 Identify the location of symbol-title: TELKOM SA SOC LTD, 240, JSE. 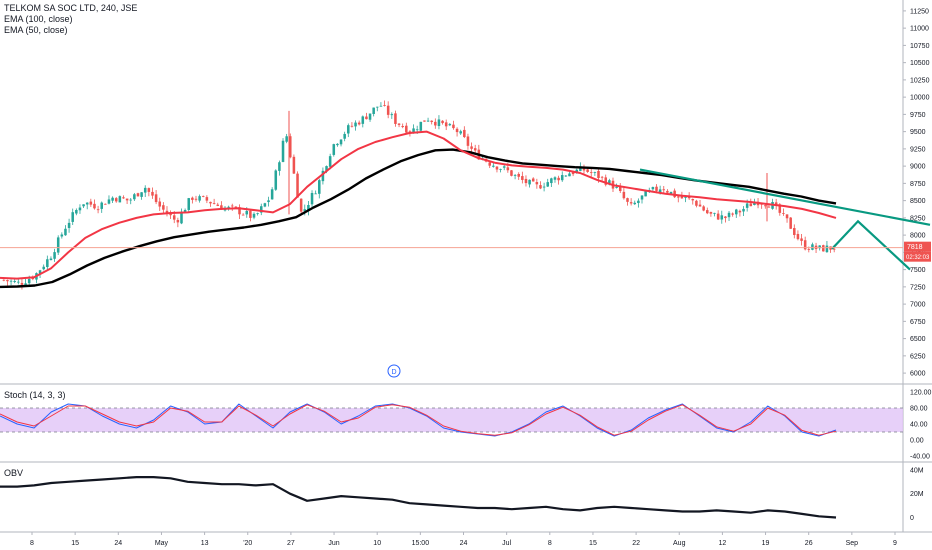
(71, 8).